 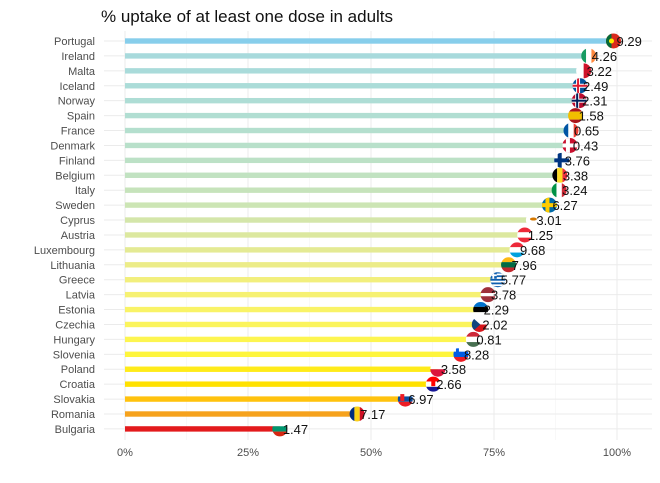 What do you see at coordinates (81, 117) in the screenshot?
I see `category-label: Spain` at bounding box center [81, 117].